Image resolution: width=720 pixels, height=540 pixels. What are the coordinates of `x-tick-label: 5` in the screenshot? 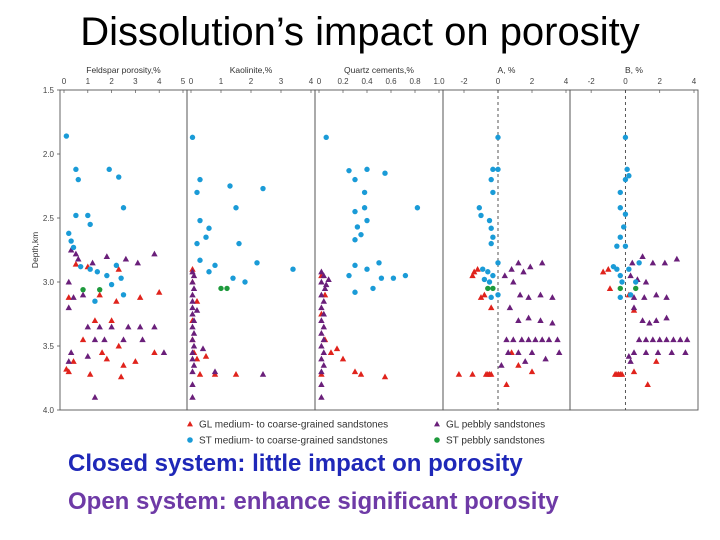 It's located at (183, 81).